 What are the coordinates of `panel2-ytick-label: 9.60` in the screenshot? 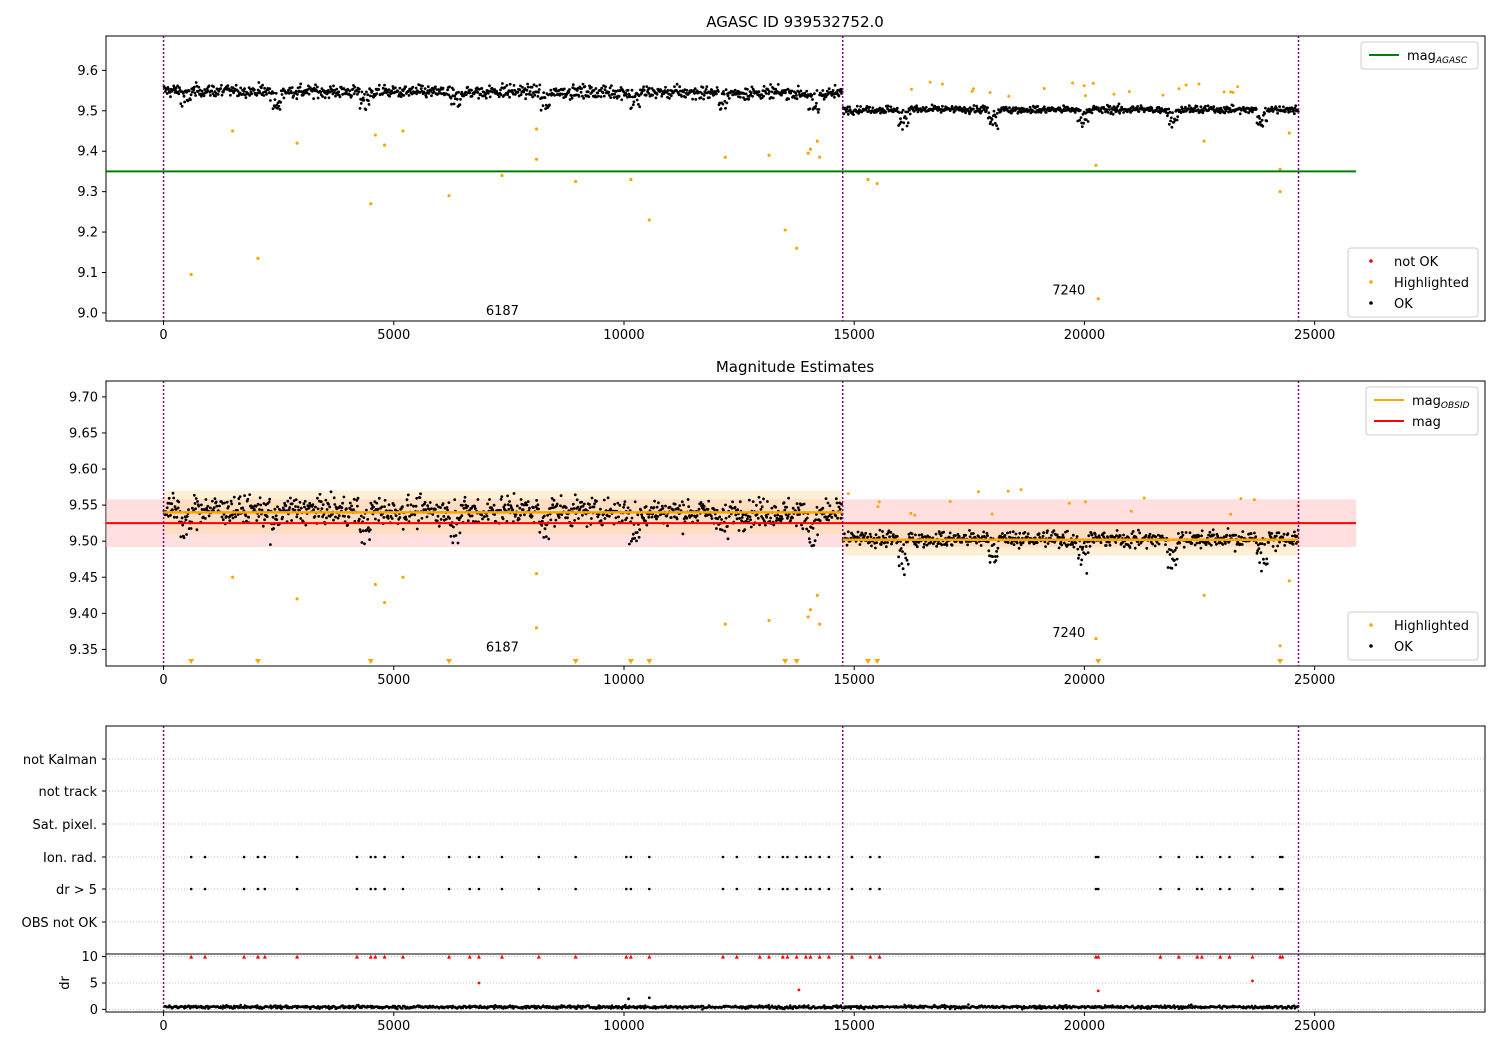 It's located at (83, 470).